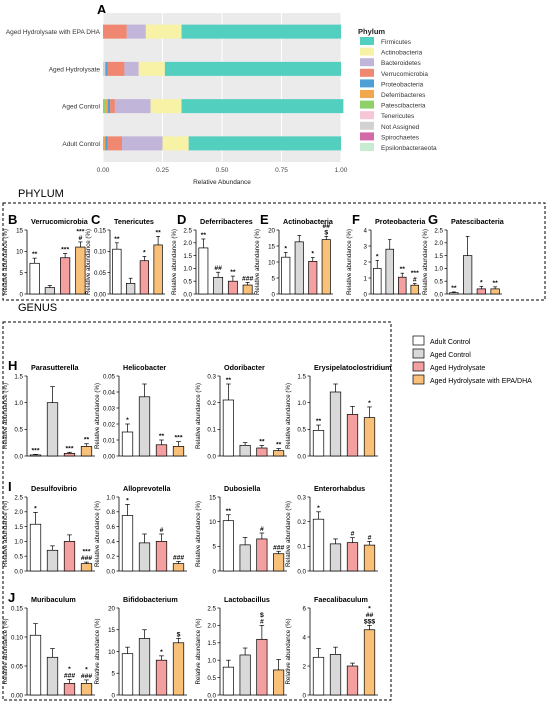  Describe the element at coordinates (400, 127) in the screenshot. I see `legend-label-not-assigned: Not Assigned` at that location.